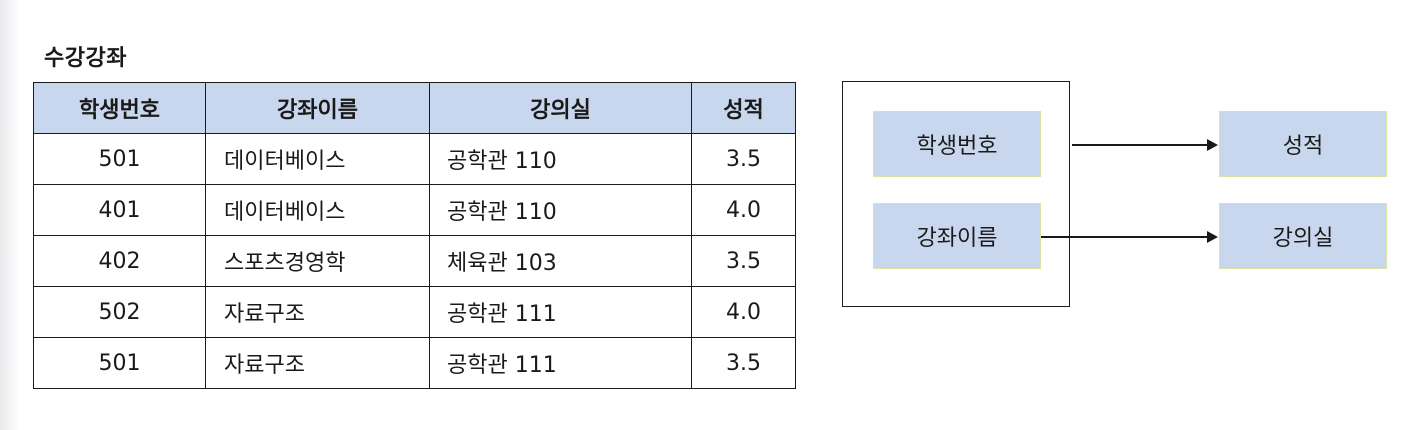 This screenshot has height=430, width=1420. What do you see at coordinates (1124, 237) in the screenshot?
I see `arrow-line-lower` at bounding box center [1124, 237].